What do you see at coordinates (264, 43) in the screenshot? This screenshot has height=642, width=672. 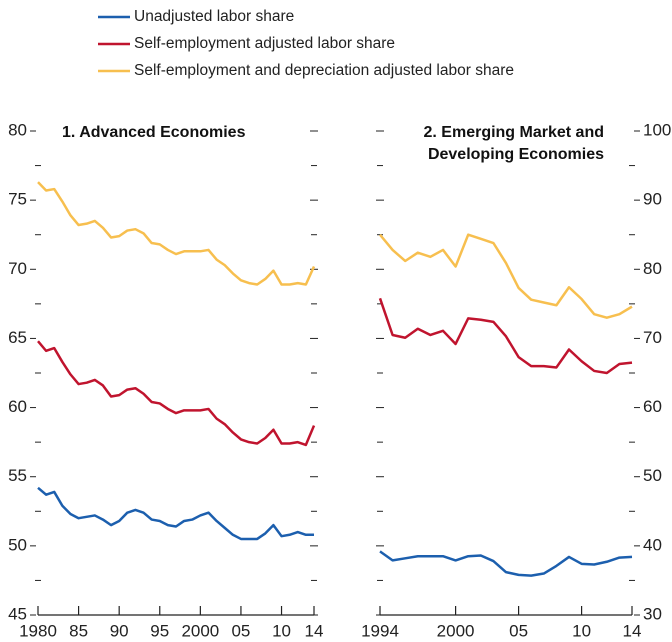 I see `legend-label: Self-employment adjusted labor share` at bounding box center [264, 43].